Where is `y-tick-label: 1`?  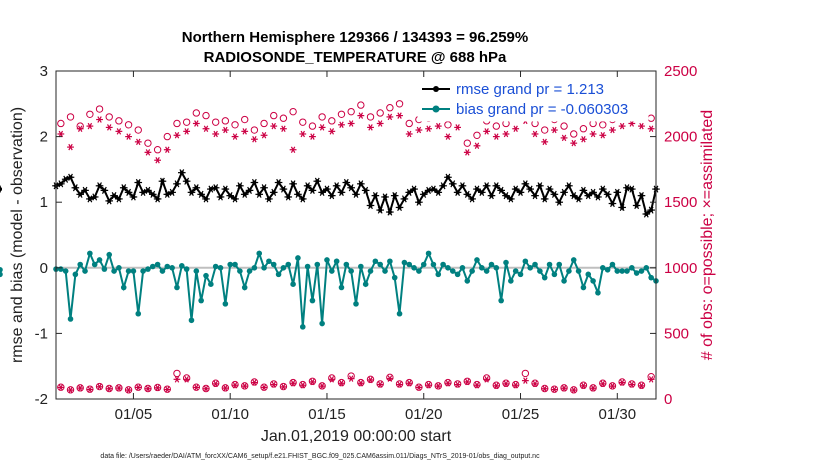 y-tick-label: 1 is located at coordinates (44, 202).